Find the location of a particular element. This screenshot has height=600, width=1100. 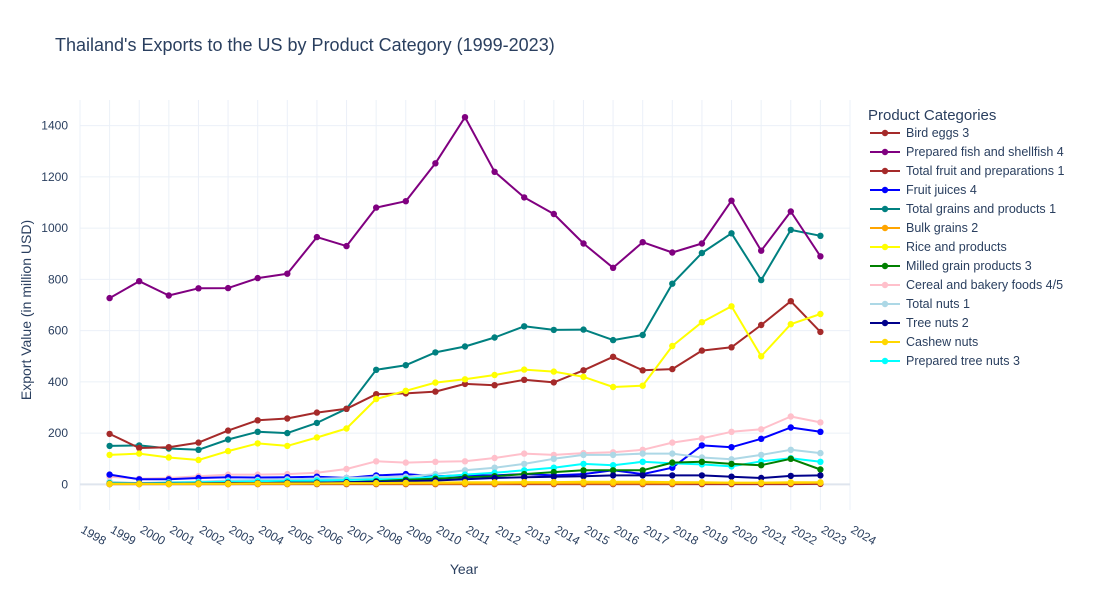

legend-item: Rice and products is located at coordinates (938, 247).